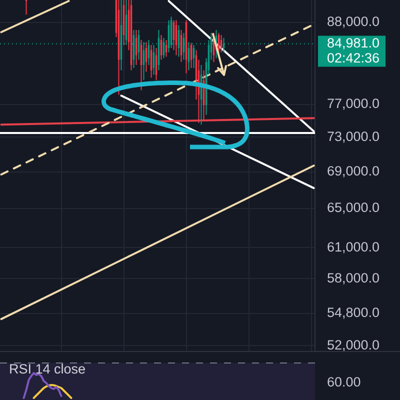  What do you see at coordinates (353, 344) in the screenshot?
I see `y-tick-label: 52,000.0` at bounding box center [353, 344].